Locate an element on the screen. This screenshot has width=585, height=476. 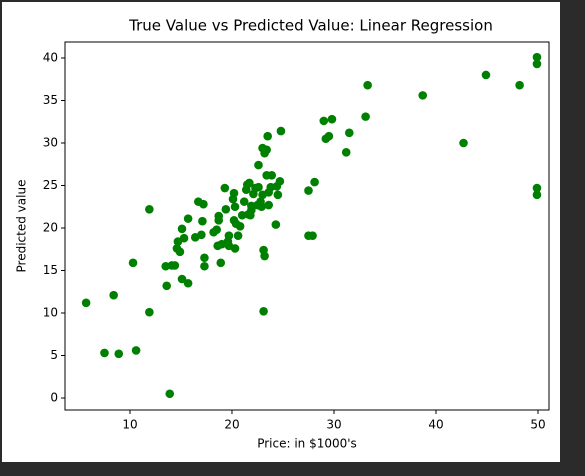
y-tick-label: 25 is located at coordinates (50, 185).